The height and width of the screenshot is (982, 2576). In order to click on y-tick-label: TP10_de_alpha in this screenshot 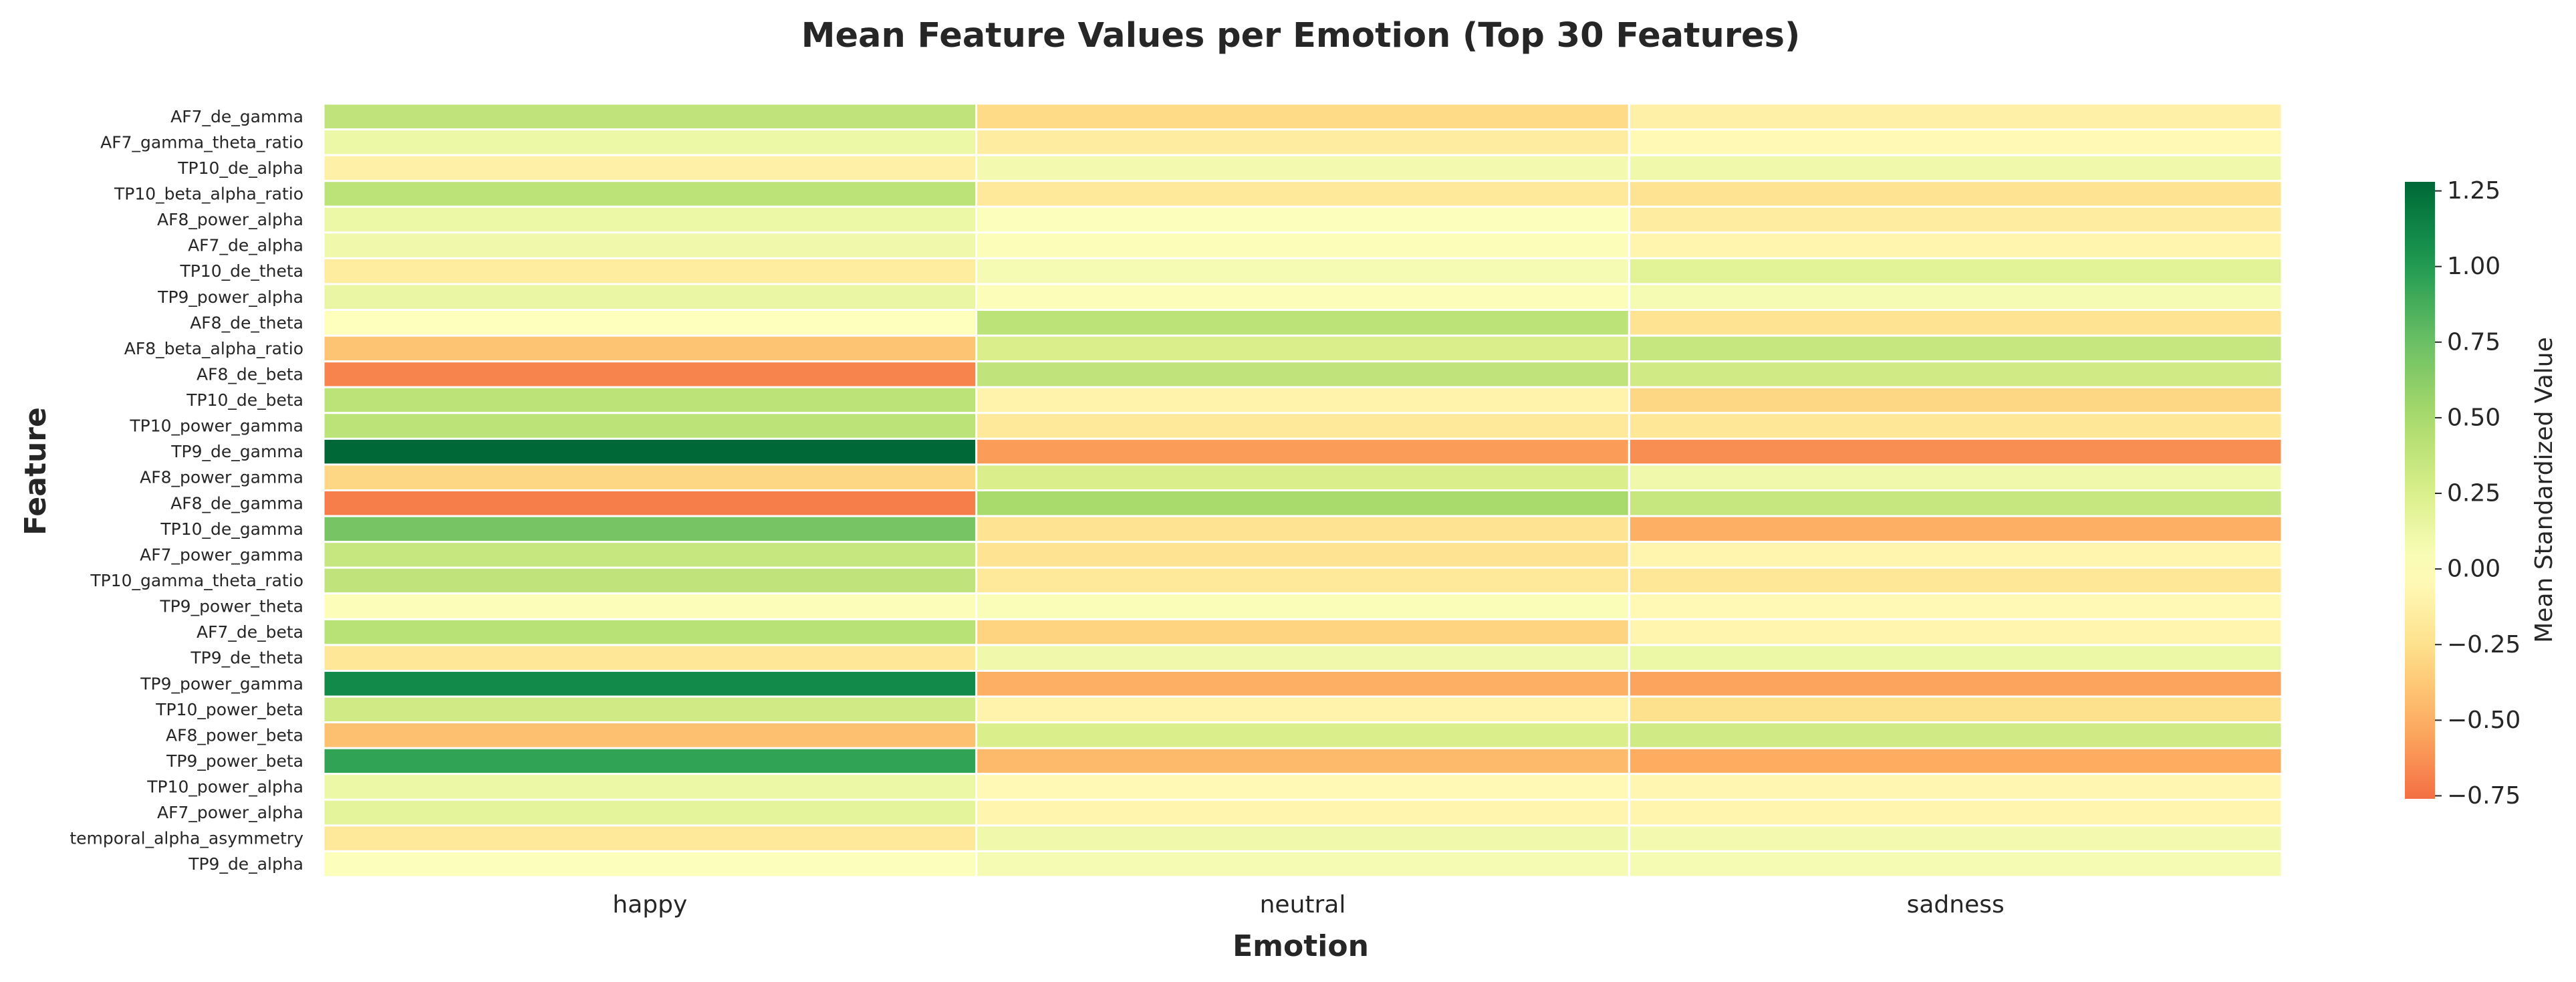, I will do `click(240, 168)`.